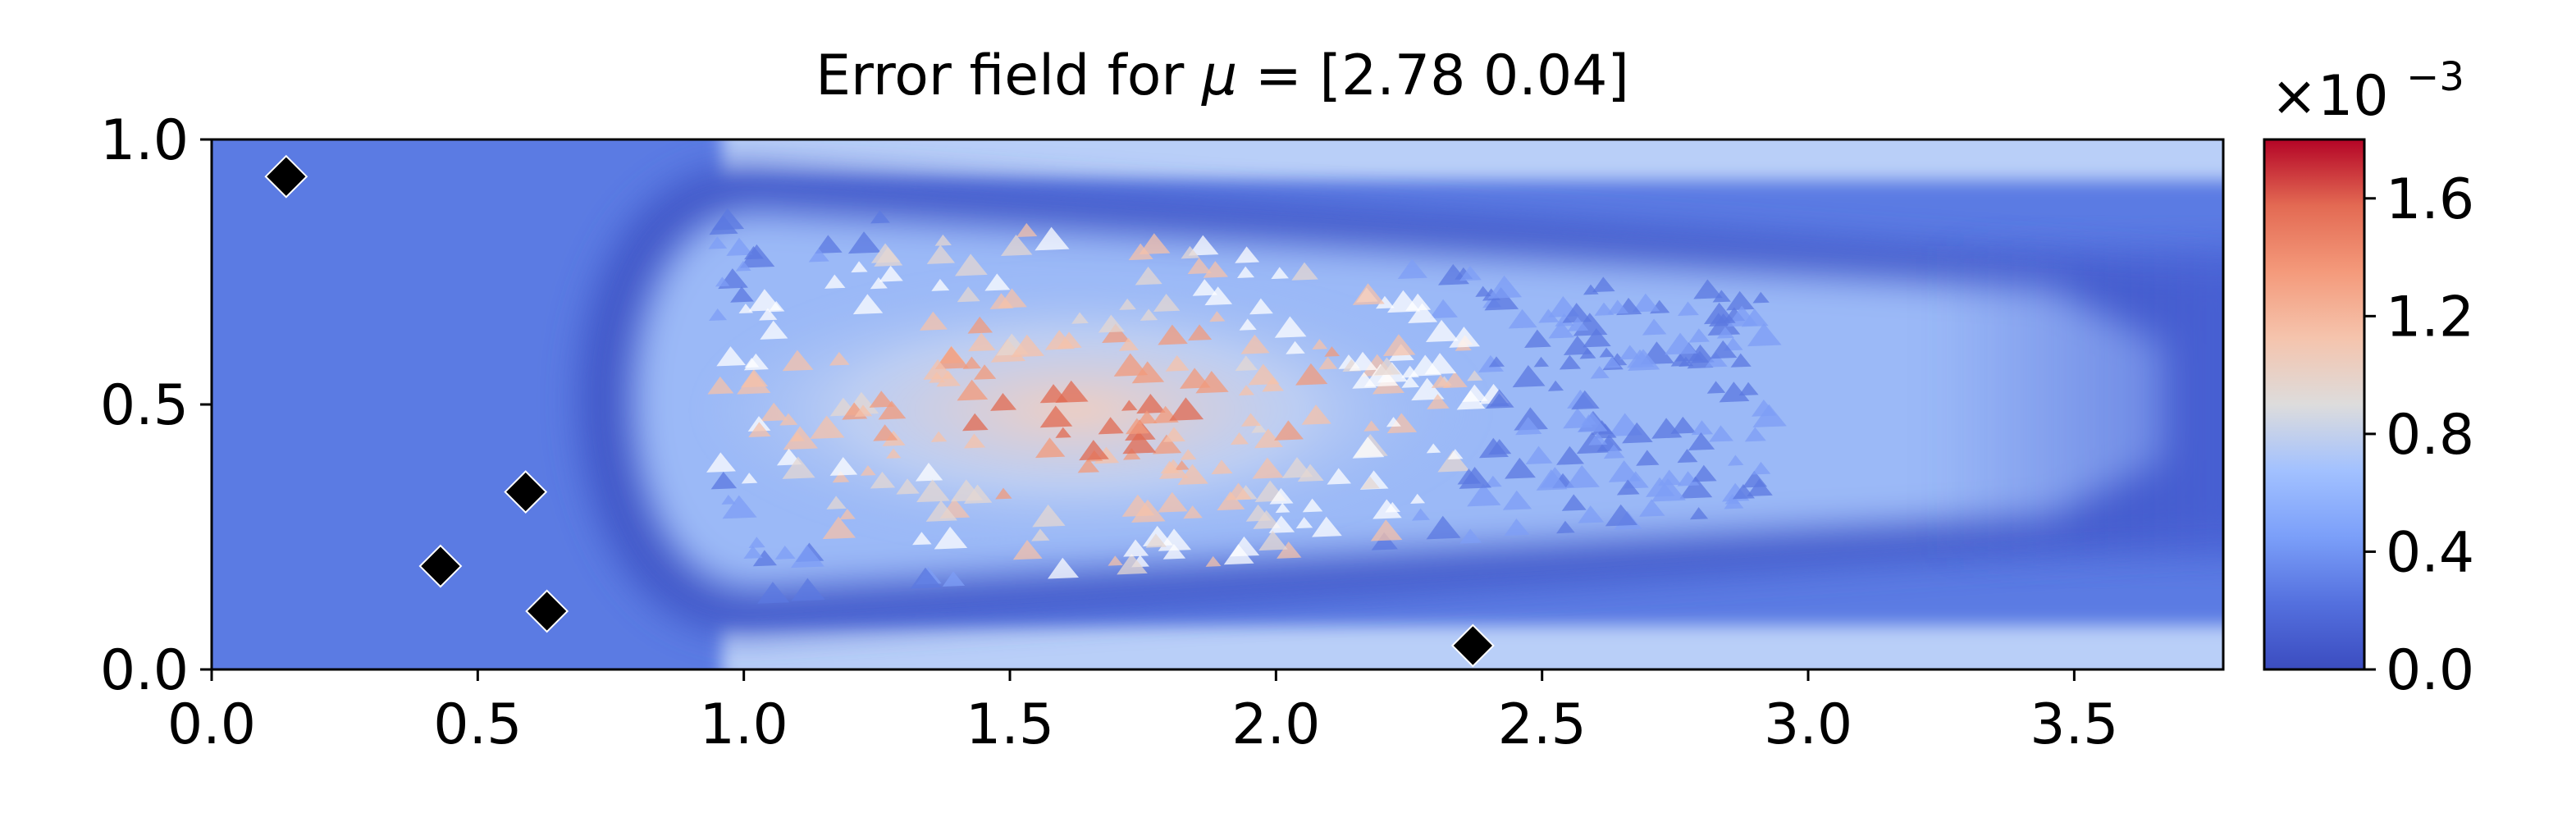 The width and height of the screenshot is (2576, 836). Describe the element at coordinates (1219, 75) in the screenshot. I see `chart-title-symbol: μ` at that location.